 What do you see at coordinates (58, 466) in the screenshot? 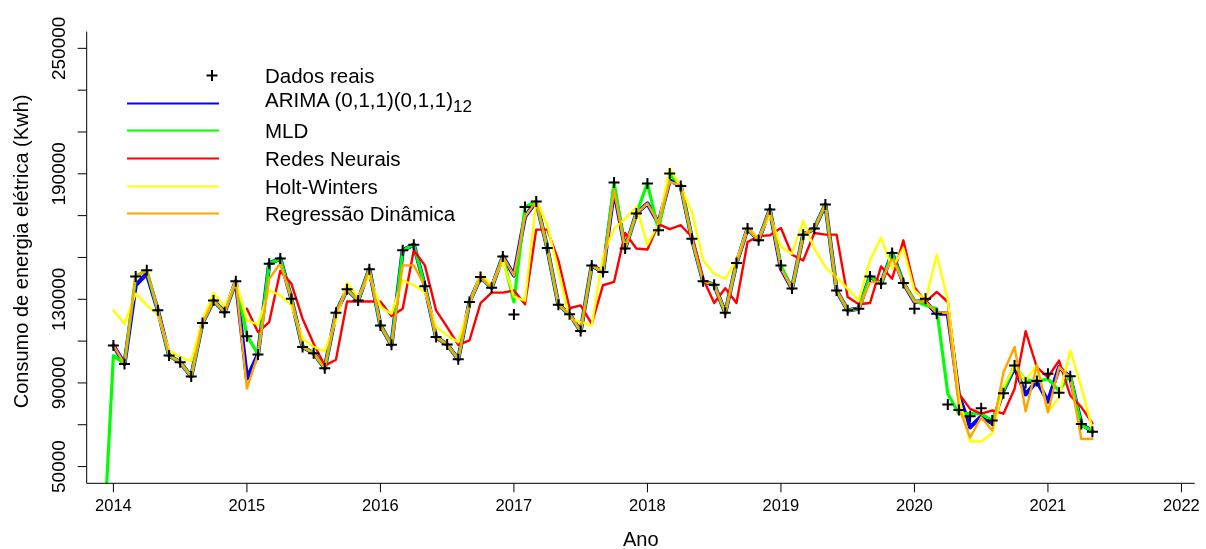
I see `y-tick-label: 50000` at bounding box center [58, 466].